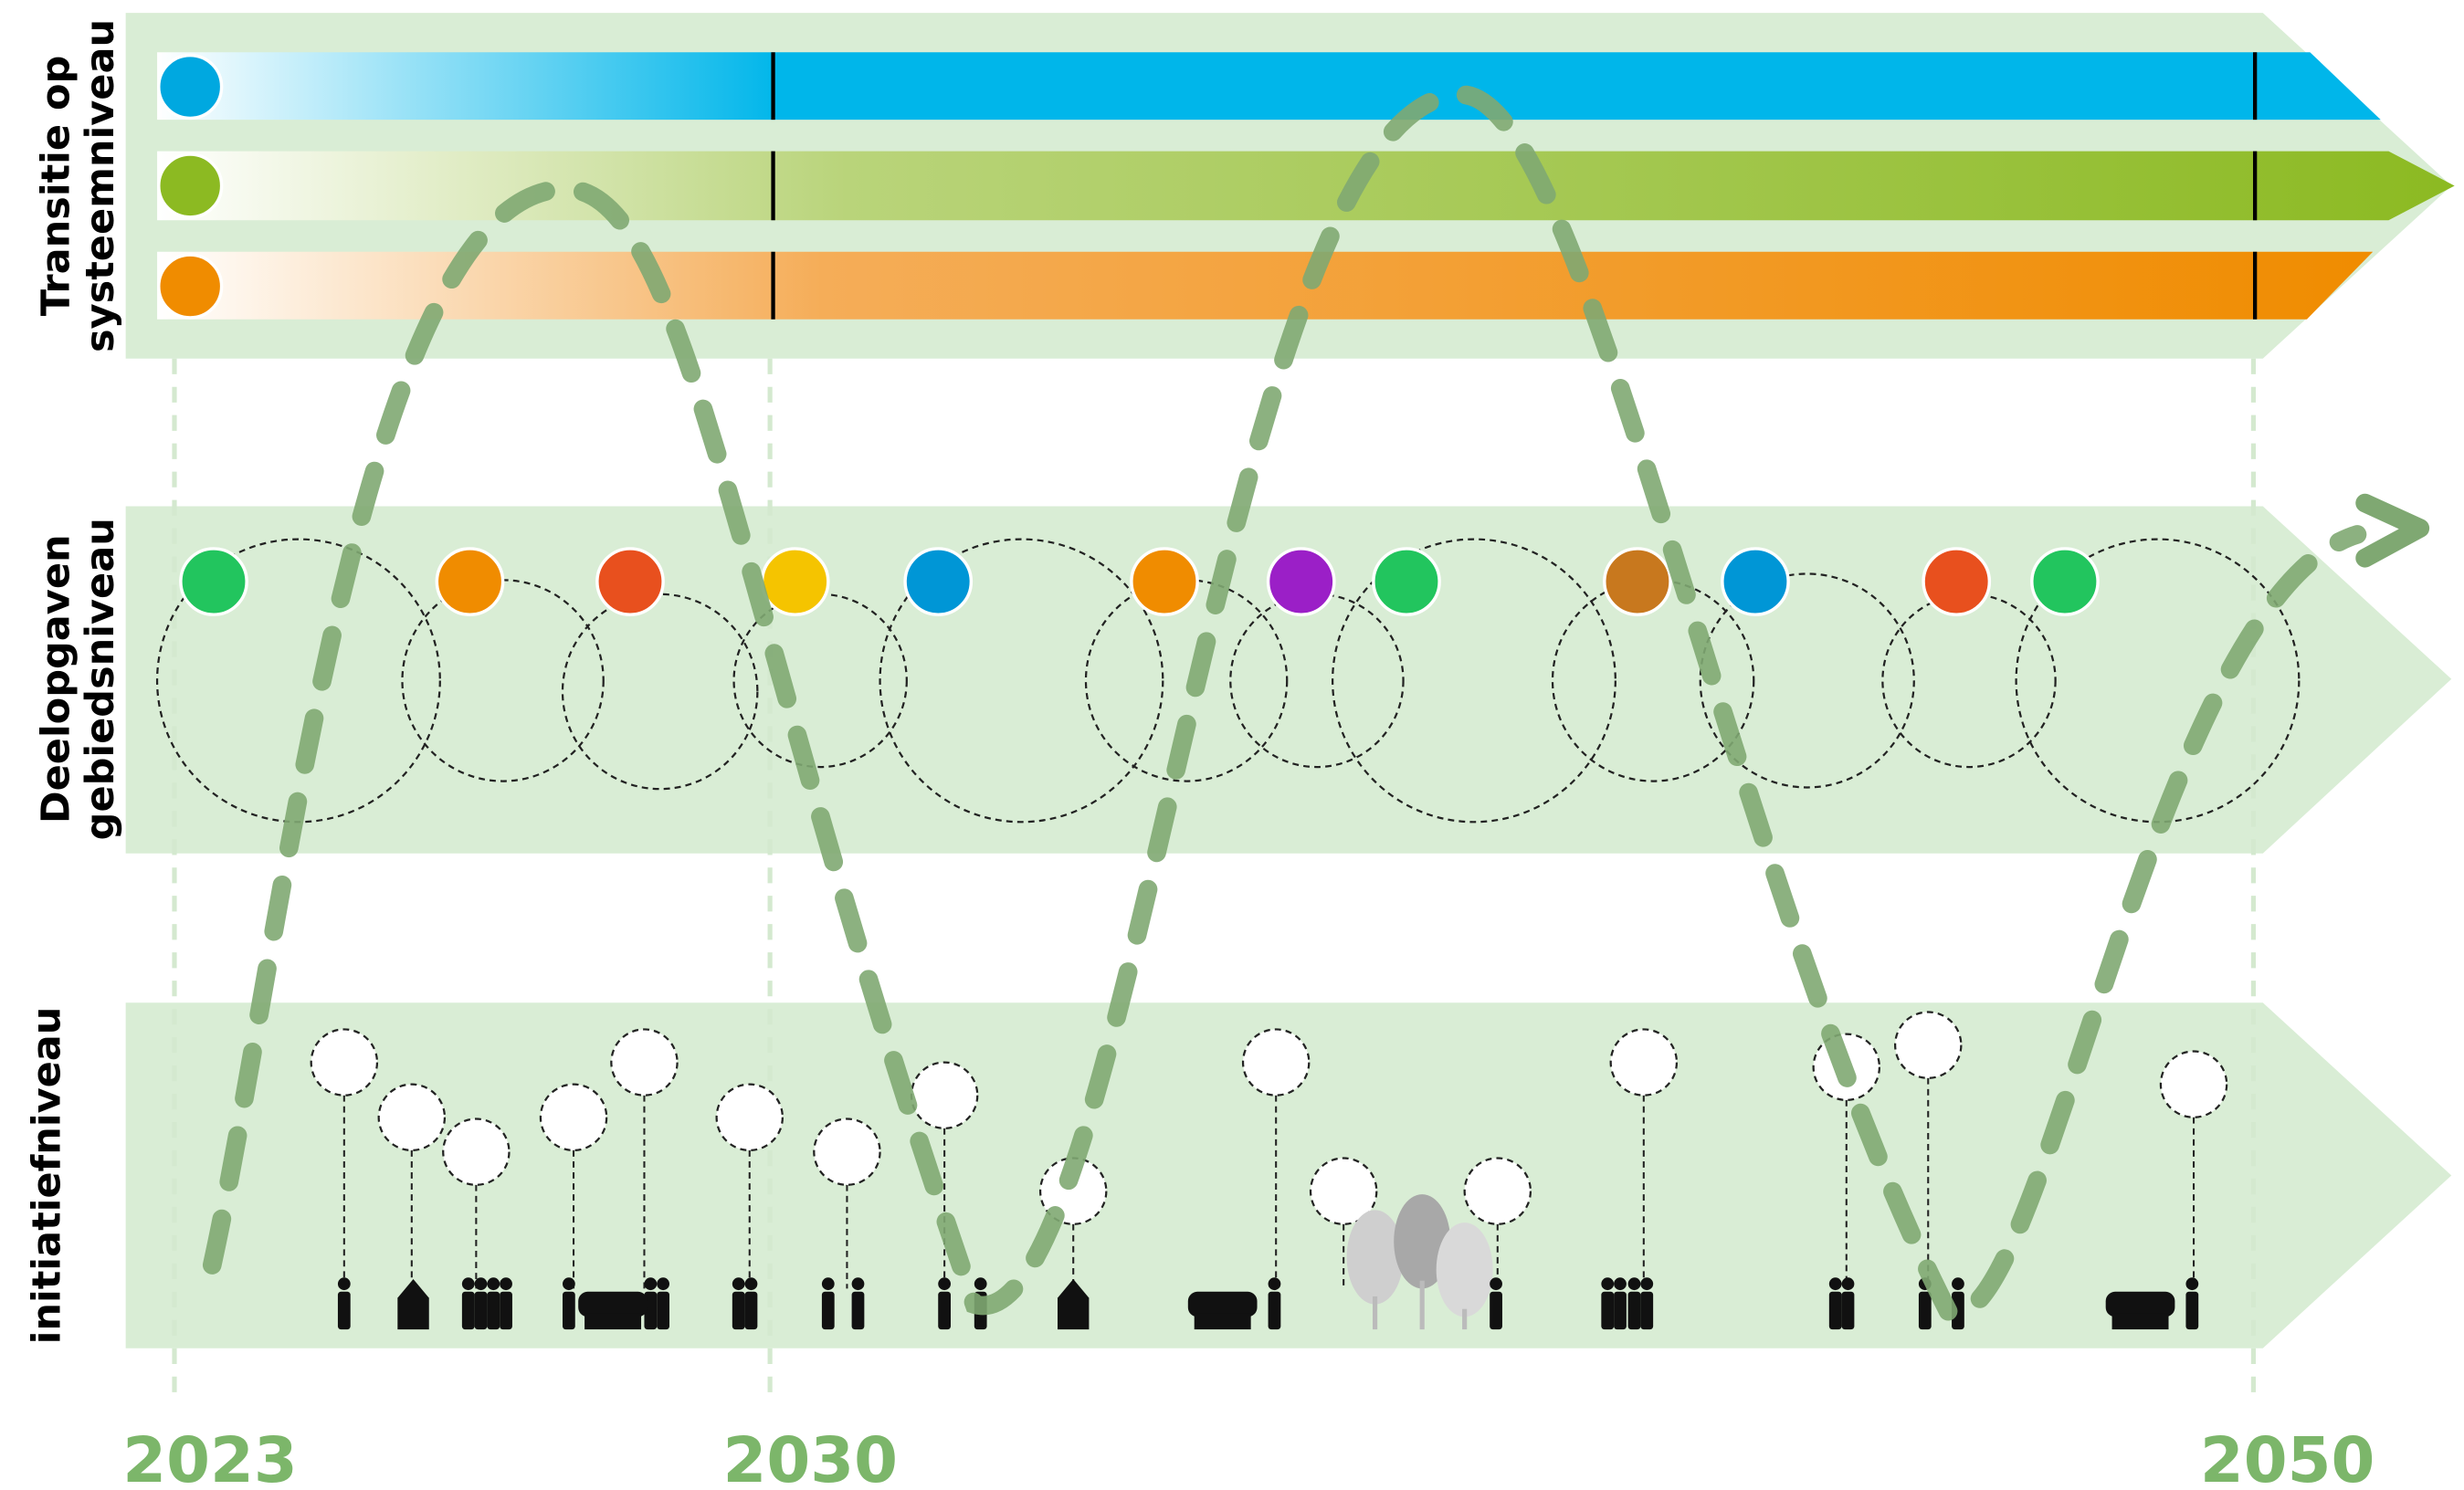 The height and width of the screenshot is (1490, 2464). I want to click on year-label: 2030, so click(811, 1457).